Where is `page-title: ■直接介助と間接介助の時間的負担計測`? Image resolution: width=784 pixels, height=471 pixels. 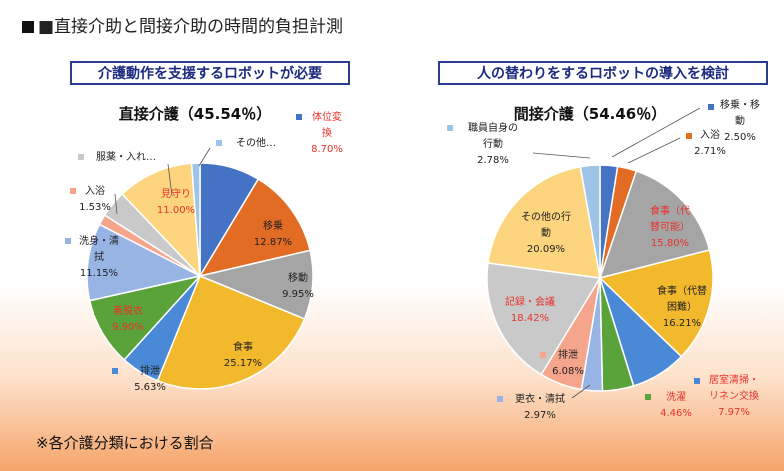 page-title: ■直接介助と間接介助の時間的負担計測 is located at coordinates (182, 24).